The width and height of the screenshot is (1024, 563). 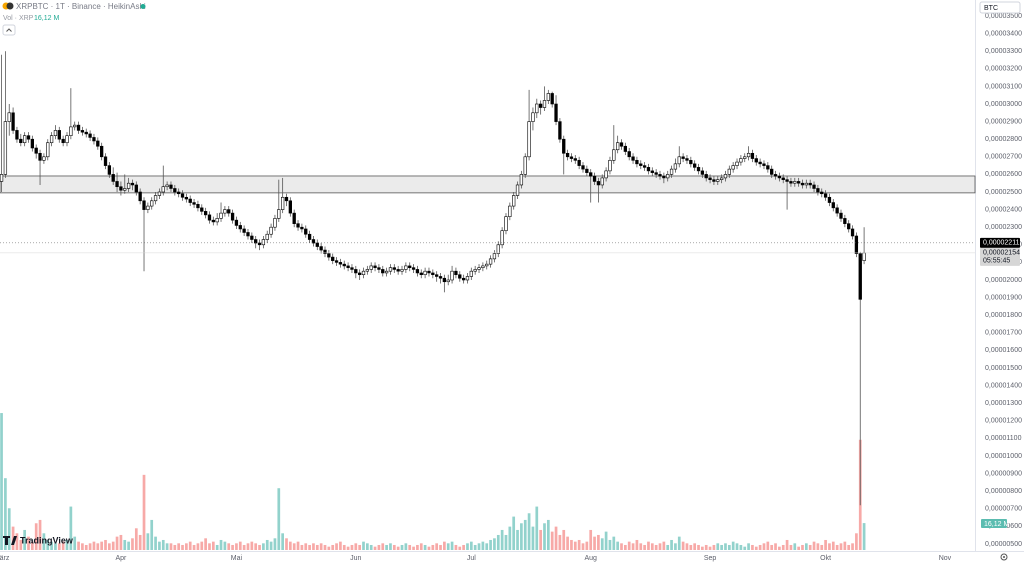 What do you see at coordinates (1000, 7) in the screenshot?
I see `currency-box` at bounding box center [1000, 7].